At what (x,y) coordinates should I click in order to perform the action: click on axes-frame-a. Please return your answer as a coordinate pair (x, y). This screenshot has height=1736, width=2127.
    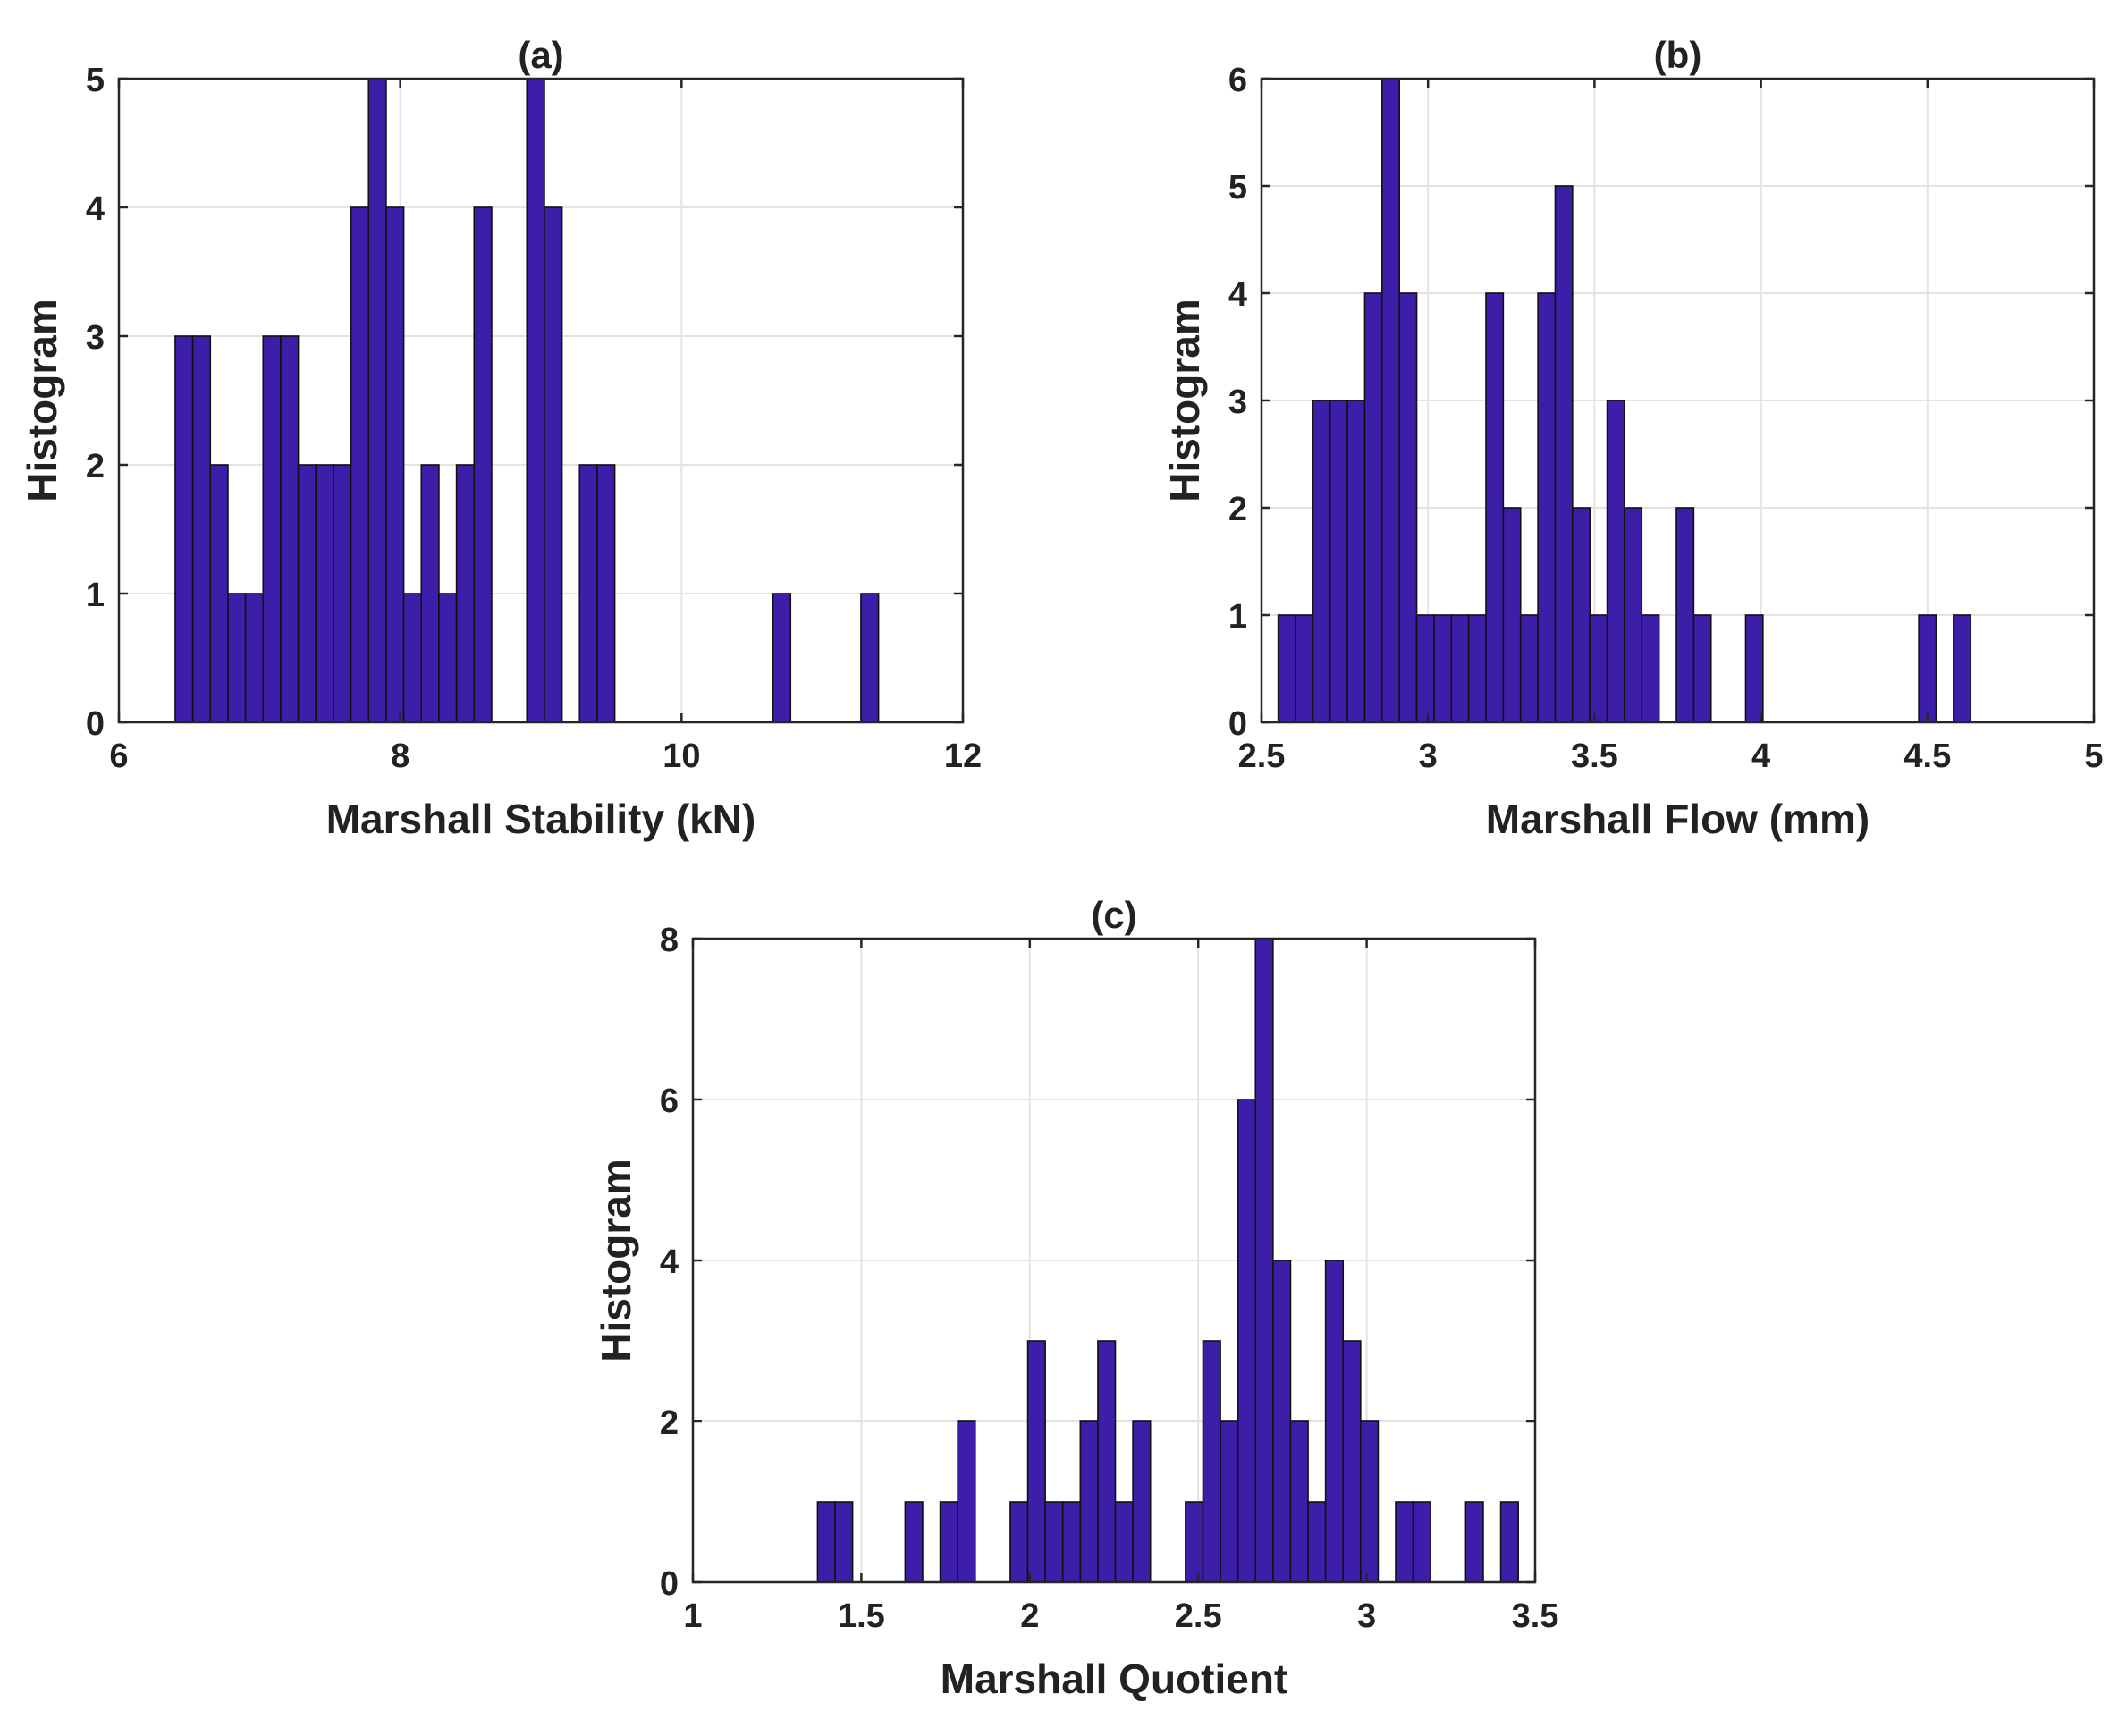
    Looking at the image, I should click on (541, 400).